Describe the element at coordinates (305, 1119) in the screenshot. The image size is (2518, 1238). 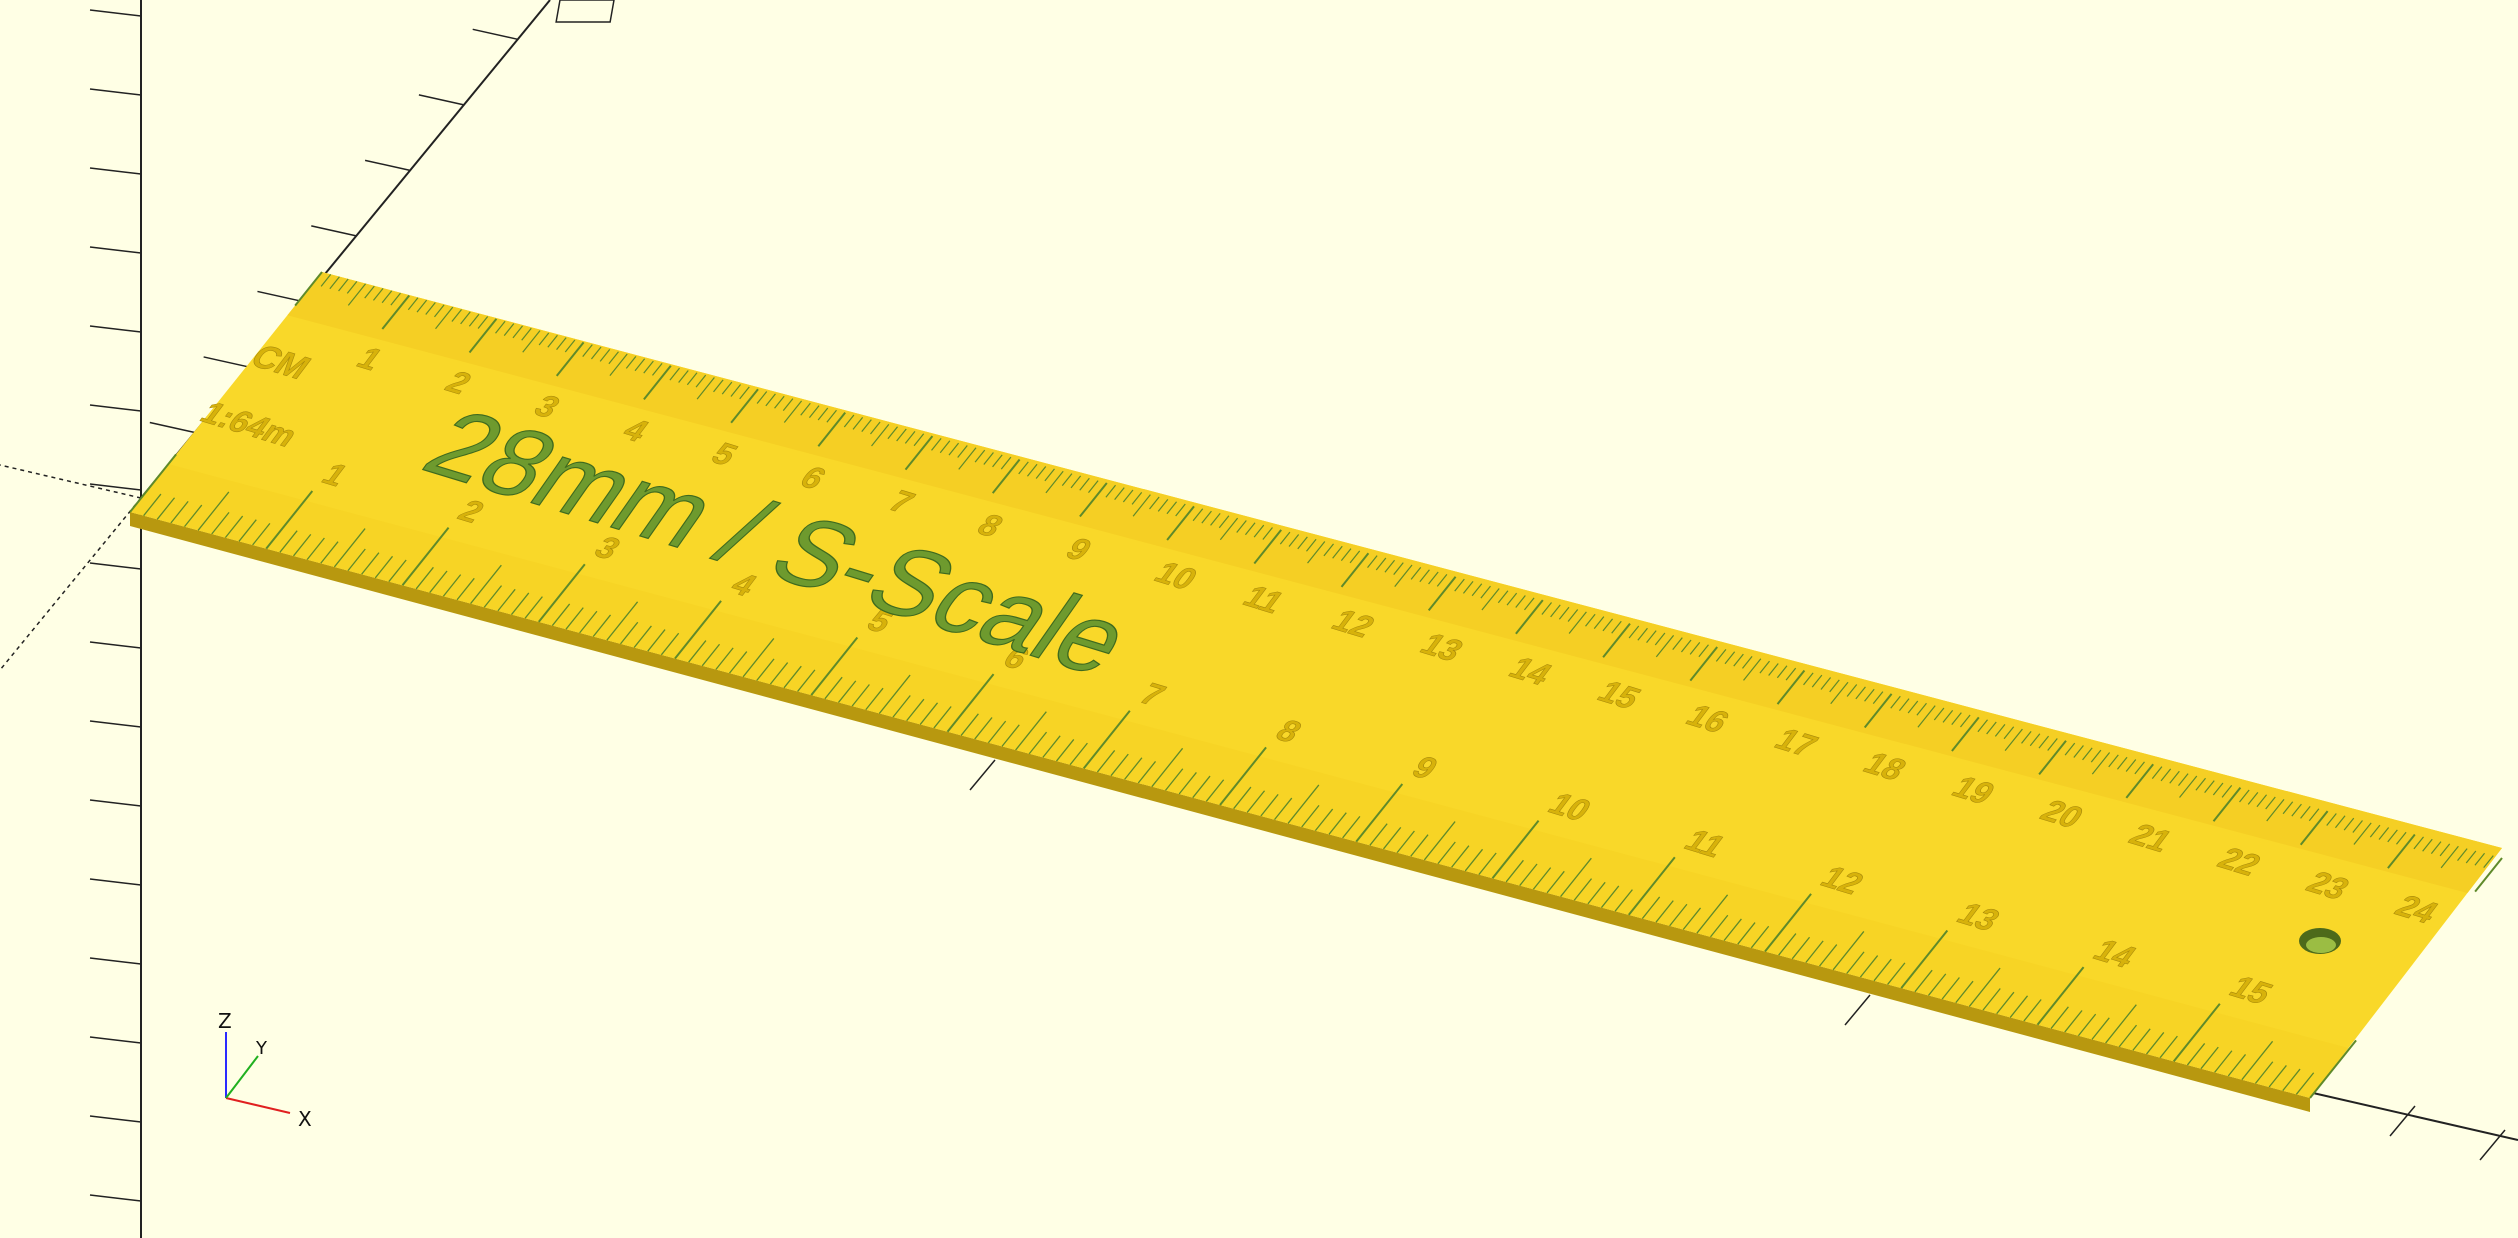
I see `x-axis-label: X` at that location.